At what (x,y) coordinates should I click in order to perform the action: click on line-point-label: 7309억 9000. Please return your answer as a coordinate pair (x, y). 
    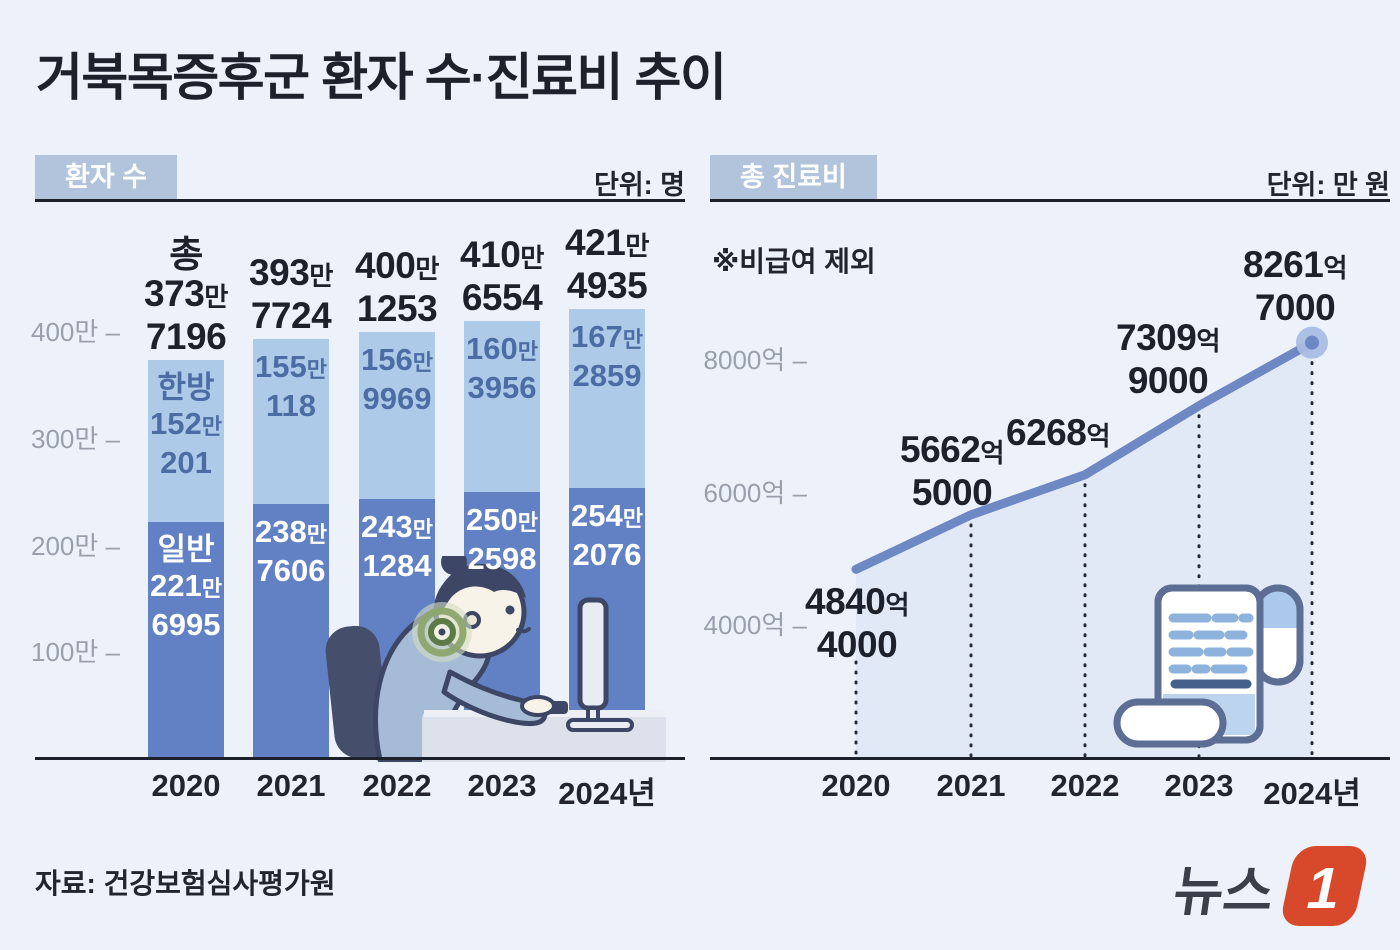
    Looking at the image, I should click on (1168, 359).